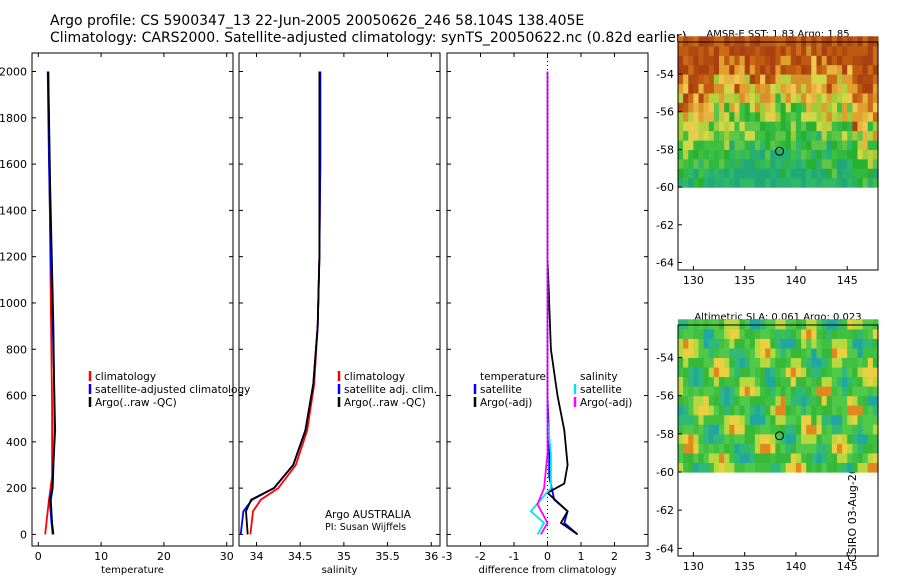 The height and width of the screenshot is (580, 900). Describe the element at coordinates (693, 280) in the screenshot. I see `sst_map-xtick-label: 130` at that location.